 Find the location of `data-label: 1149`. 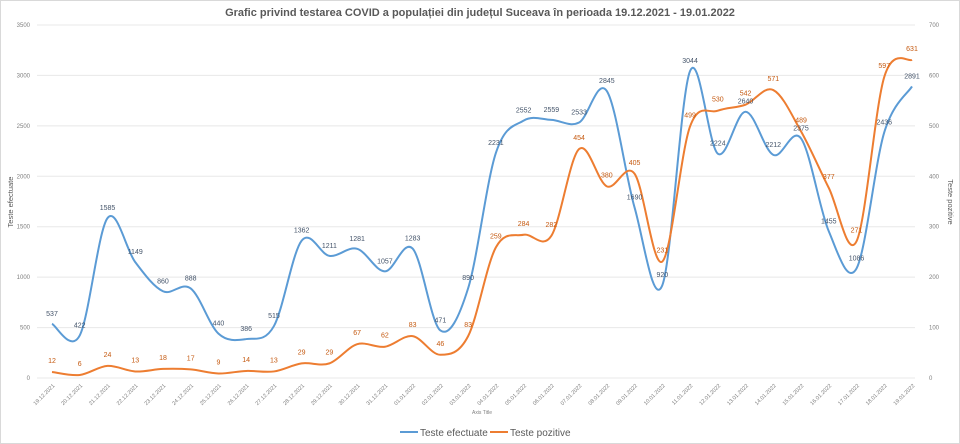

data-label: 1149 is located at coordinates (135, 252).